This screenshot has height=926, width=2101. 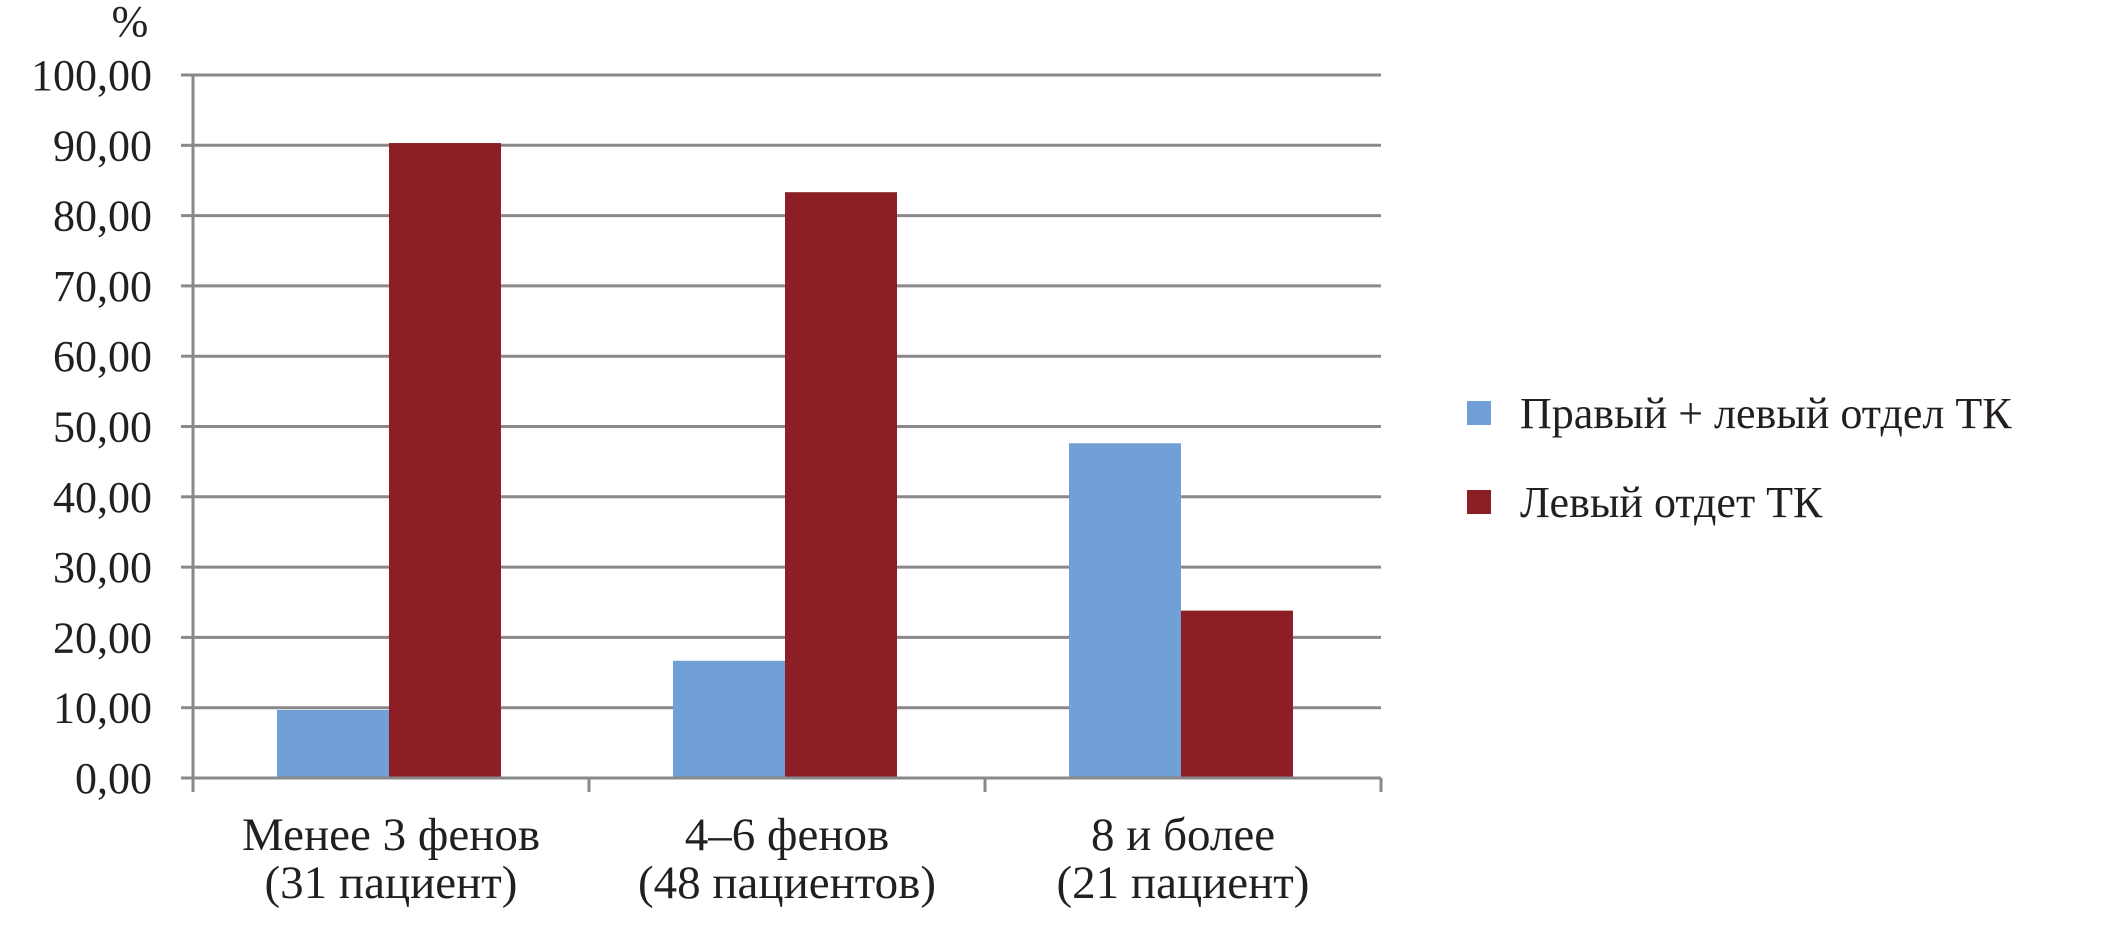 I want to click on y-tick-label: 10,00, so click(x=102, y=708).